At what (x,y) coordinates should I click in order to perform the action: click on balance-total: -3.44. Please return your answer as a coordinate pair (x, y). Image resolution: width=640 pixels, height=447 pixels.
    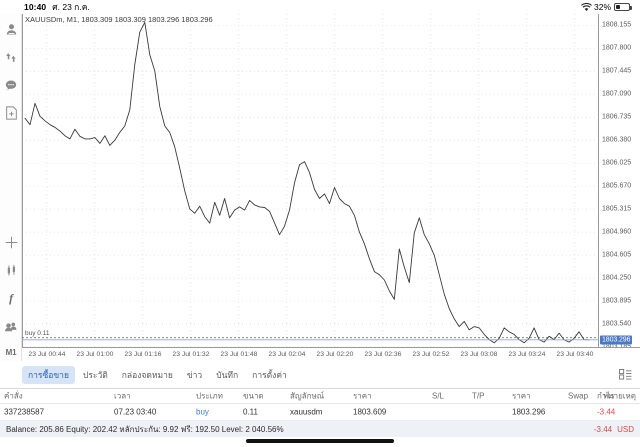
    Looking at the image, I should click on (603, 429).